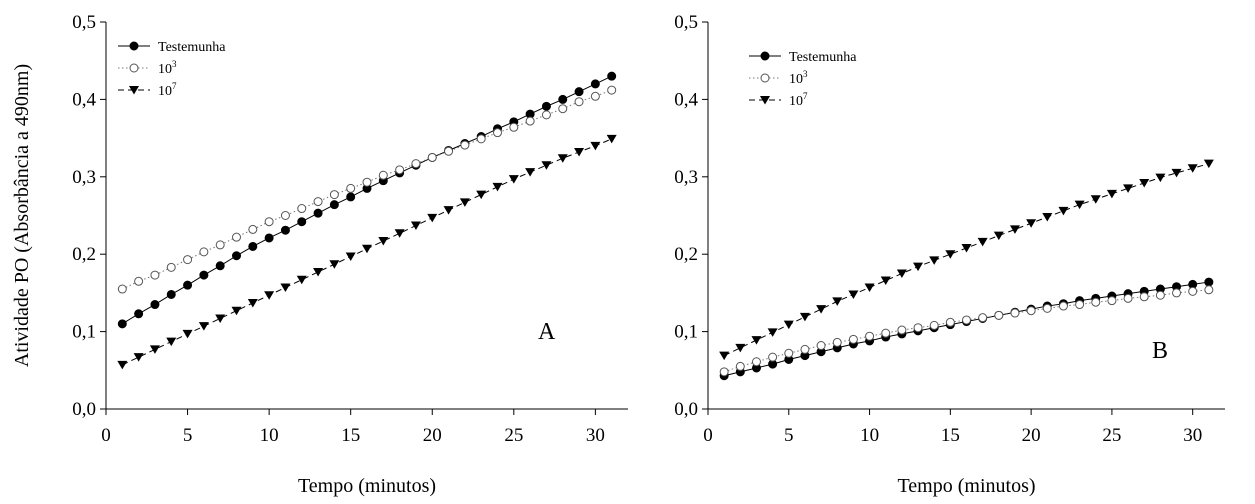 This screenshot has height=504, width=1255. What do you see at coordinates (22, 215) in the screenshot?
I see `y-axis-title: Atividade PO (Absorbância a 490nm)` at bounding box center [22, 215].